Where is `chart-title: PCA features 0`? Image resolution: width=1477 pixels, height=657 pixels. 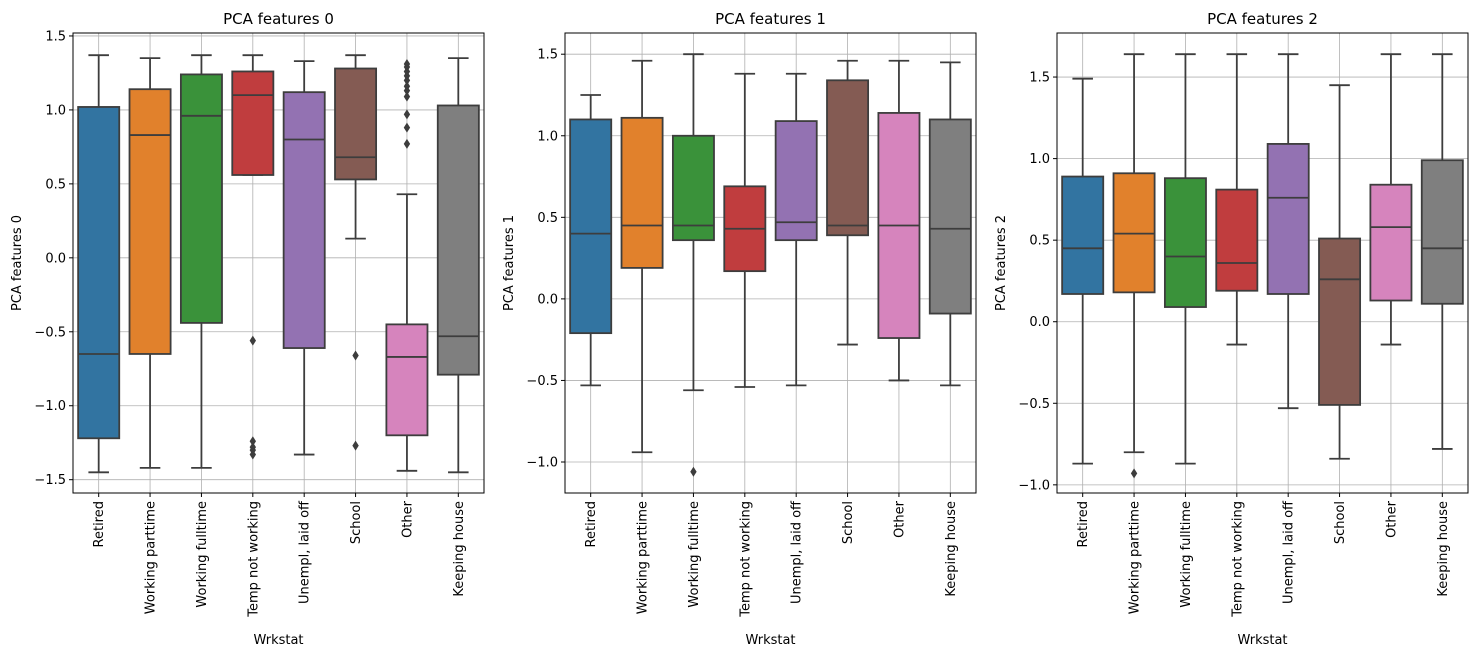
chart-title: PCA features 0 is located at coordinates (278, 19).